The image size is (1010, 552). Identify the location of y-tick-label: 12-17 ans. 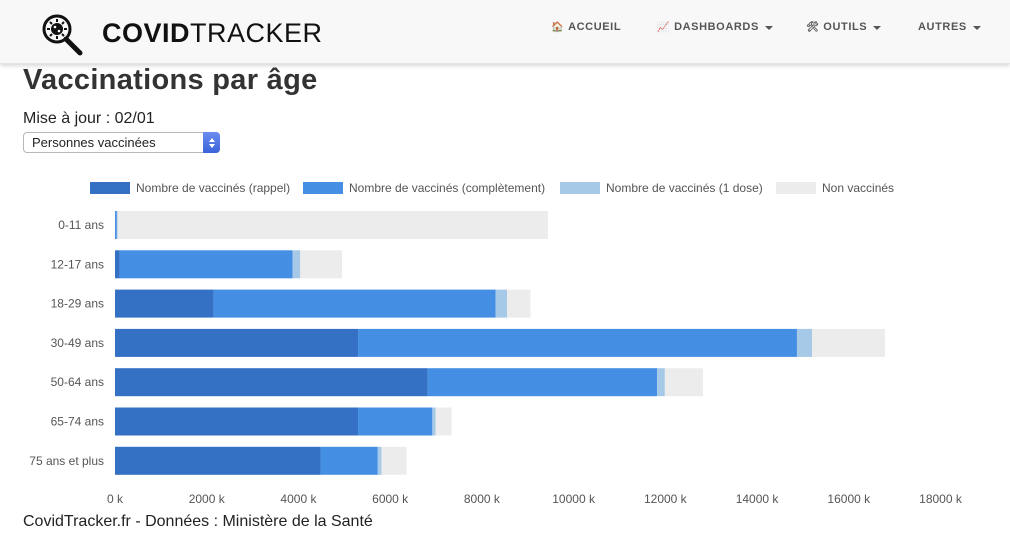
(77, 264).